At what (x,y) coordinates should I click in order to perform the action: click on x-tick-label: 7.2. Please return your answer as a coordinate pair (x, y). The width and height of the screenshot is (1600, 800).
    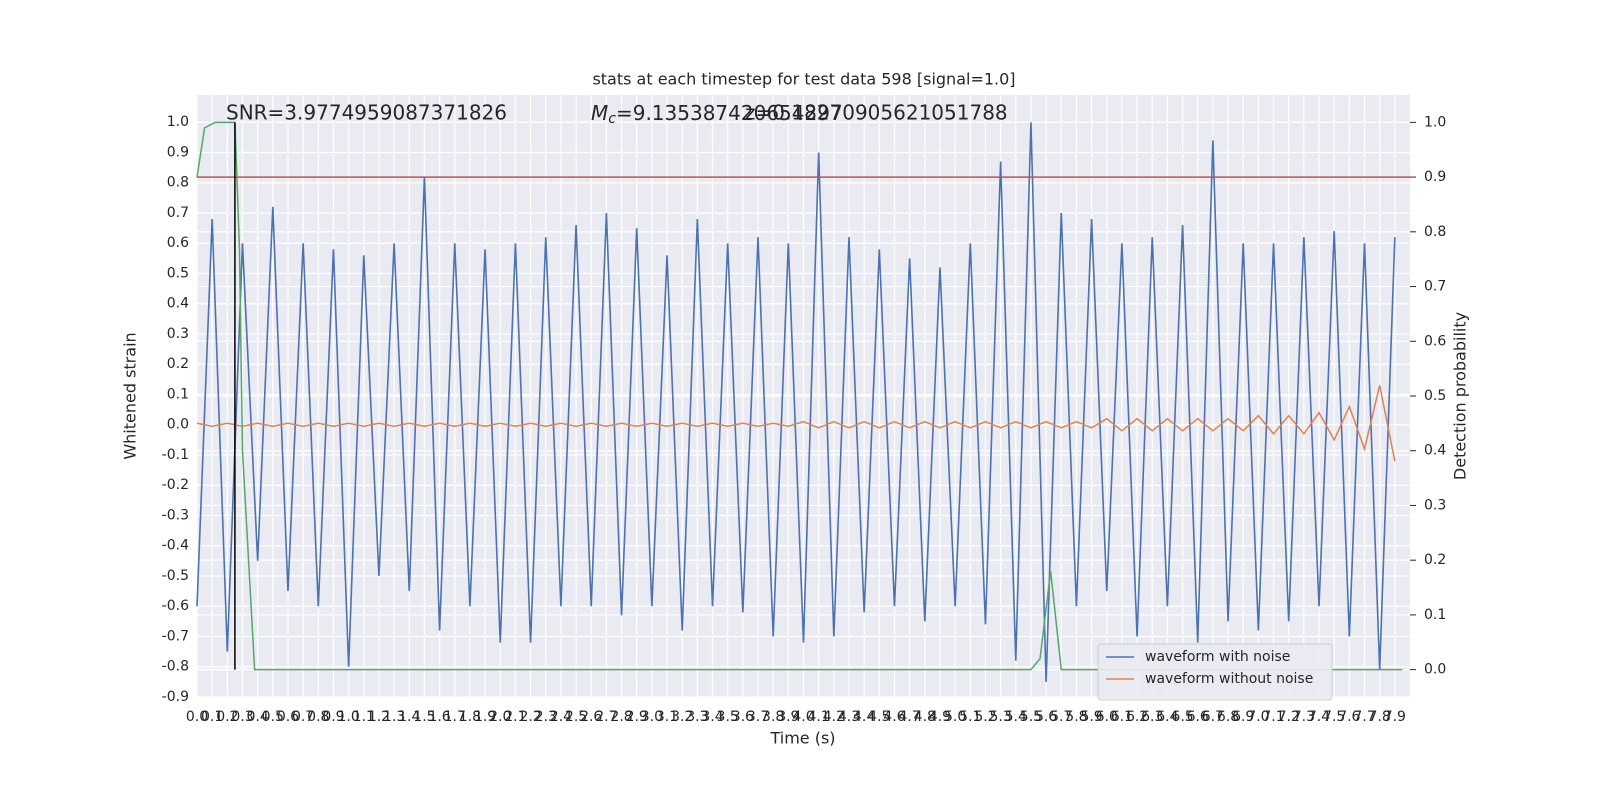
    Looking at the image, I should click on (1289, 717).